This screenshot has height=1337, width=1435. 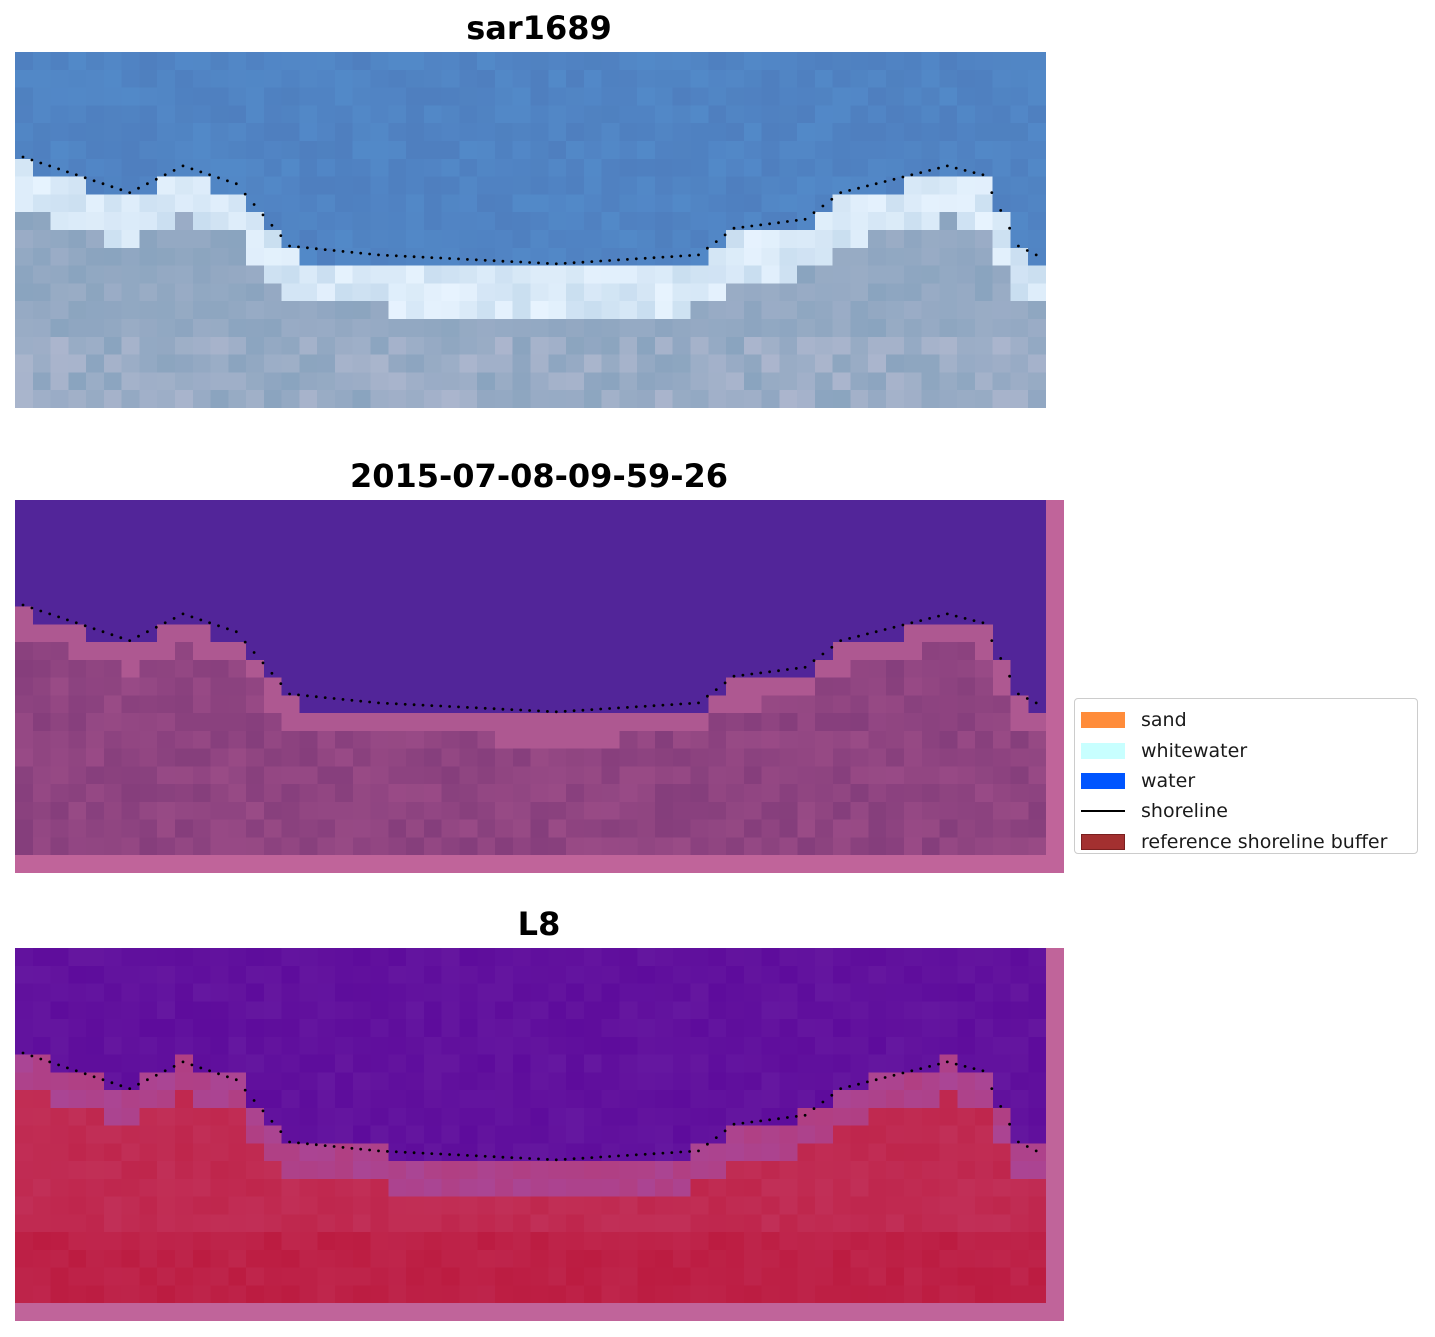 I want to click on sand-swatch, so click(x=1103, y=720).